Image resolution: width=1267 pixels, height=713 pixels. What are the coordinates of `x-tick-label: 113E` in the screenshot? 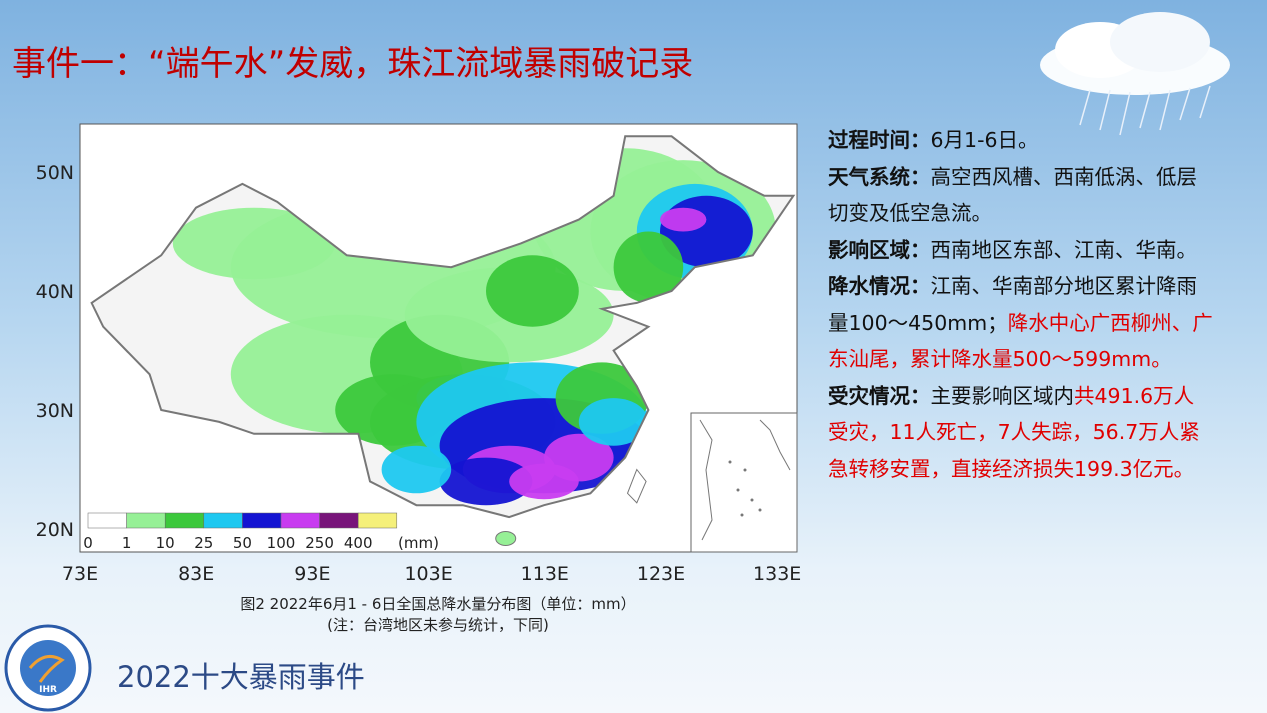 It's located at (545, 574).